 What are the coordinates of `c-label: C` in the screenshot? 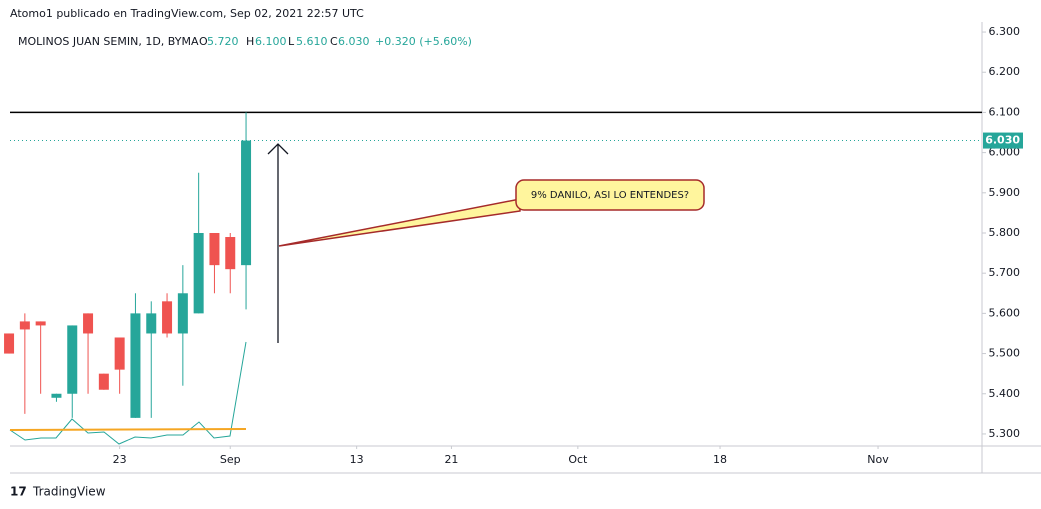 It's located at (334, 41).